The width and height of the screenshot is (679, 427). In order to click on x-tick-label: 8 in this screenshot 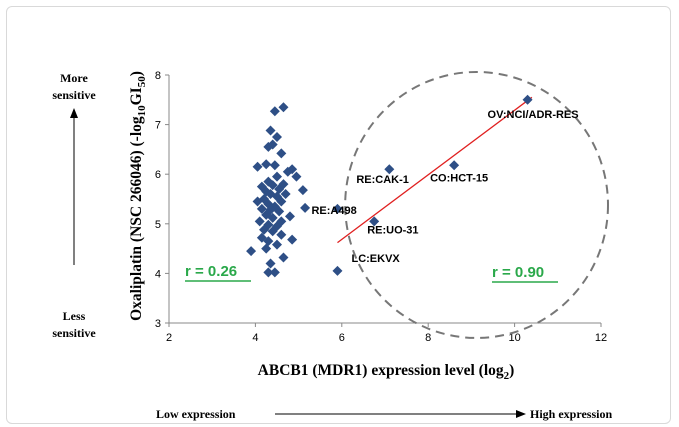, I will do `click(428, 338)`.